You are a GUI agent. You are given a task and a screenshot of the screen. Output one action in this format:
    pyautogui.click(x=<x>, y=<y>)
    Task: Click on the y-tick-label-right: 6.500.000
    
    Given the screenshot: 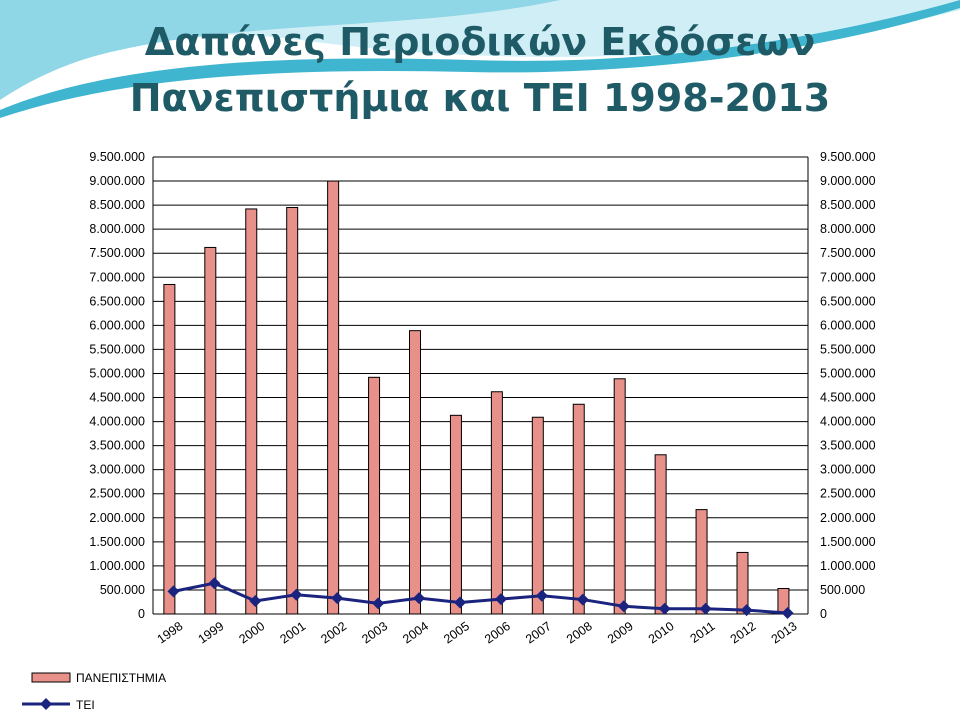 What is the action you would take?
    pyautogui.click(x=848, y=301)
    